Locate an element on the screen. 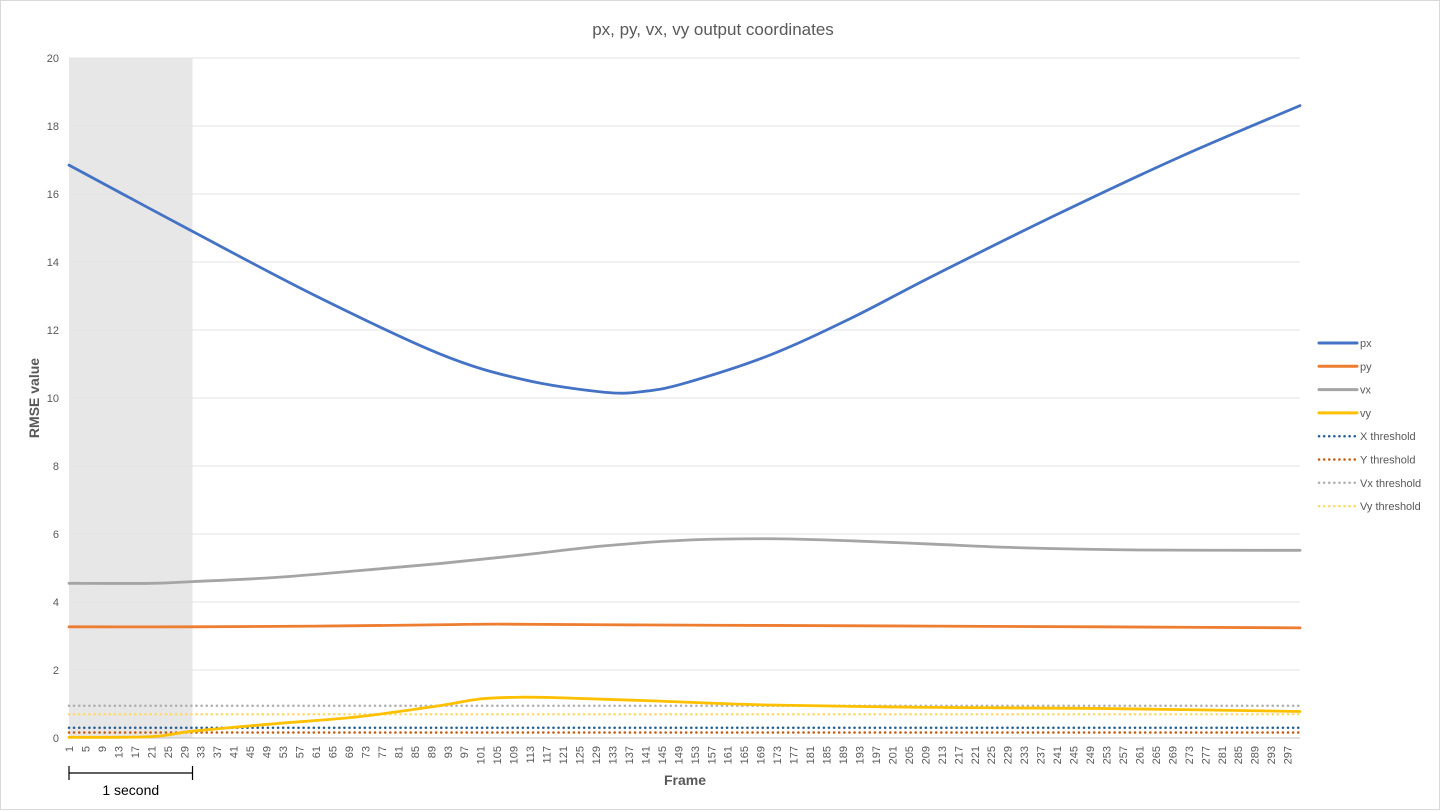 The width and height of the screenshot is (1440, 811). legend-label: py is located at coordinates (1366, 367).